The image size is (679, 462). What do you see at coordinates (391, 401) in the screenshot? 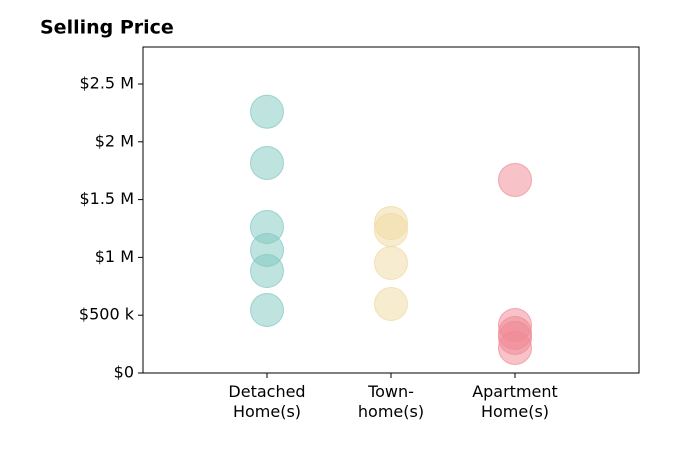
I see `x-tick-label: Town- home(s)` at bounding box center [391, 401].